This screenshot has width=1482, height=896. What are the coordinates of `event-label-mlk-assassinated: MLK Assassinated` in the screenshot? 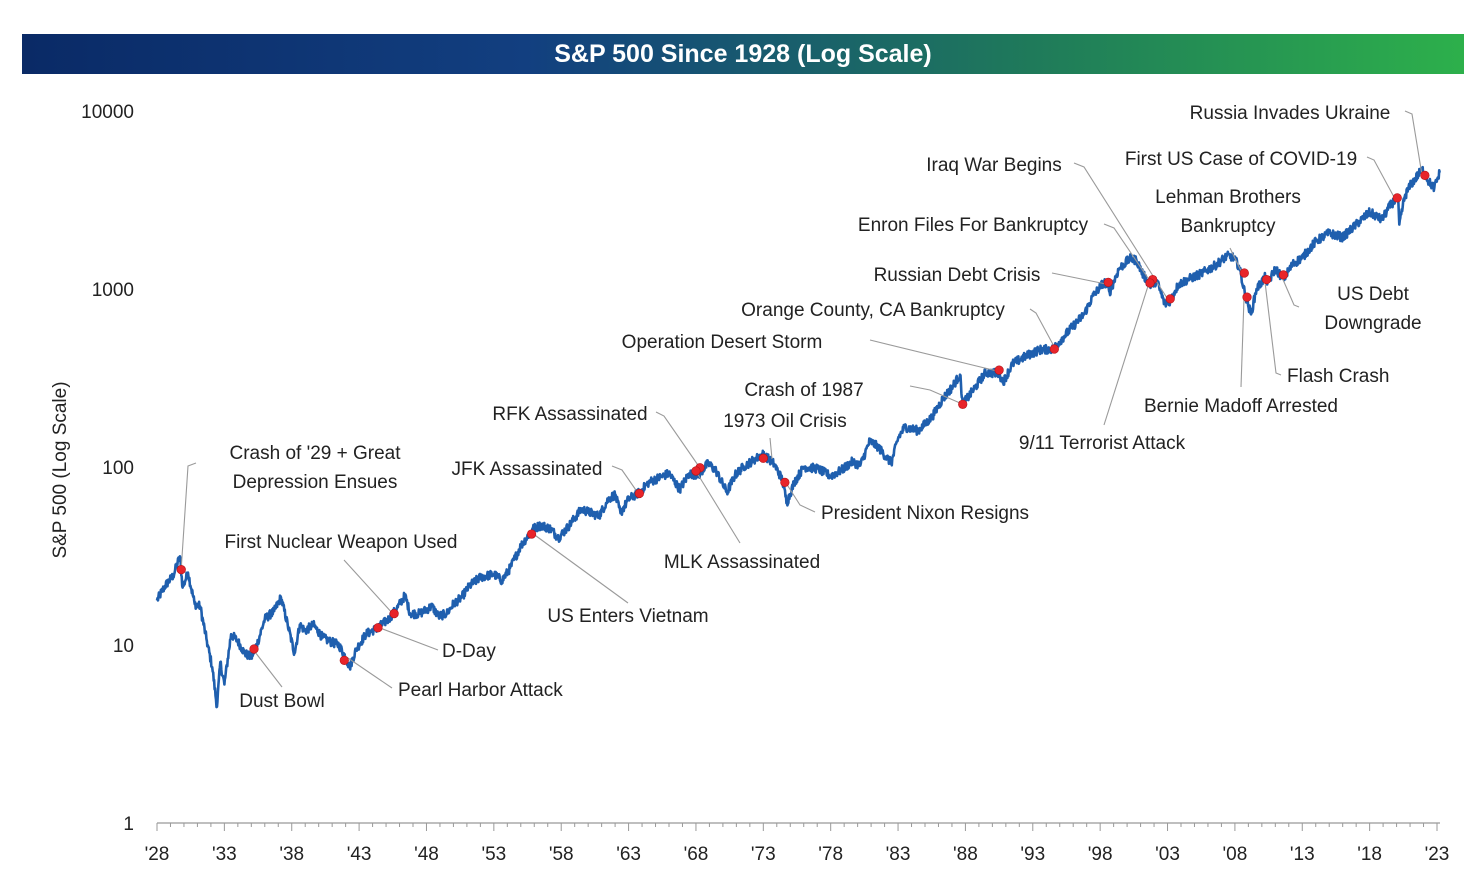 It's located at (742, 562).